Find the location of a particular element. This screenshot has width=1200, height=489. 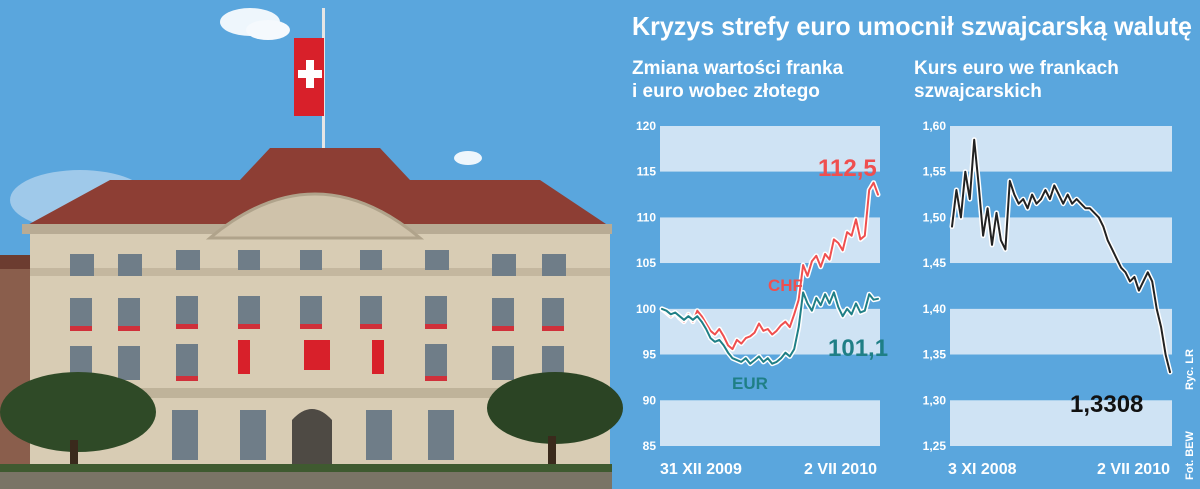

chart1-x-start-label: 31 XII 2009 is located at coordinates (701, 469).